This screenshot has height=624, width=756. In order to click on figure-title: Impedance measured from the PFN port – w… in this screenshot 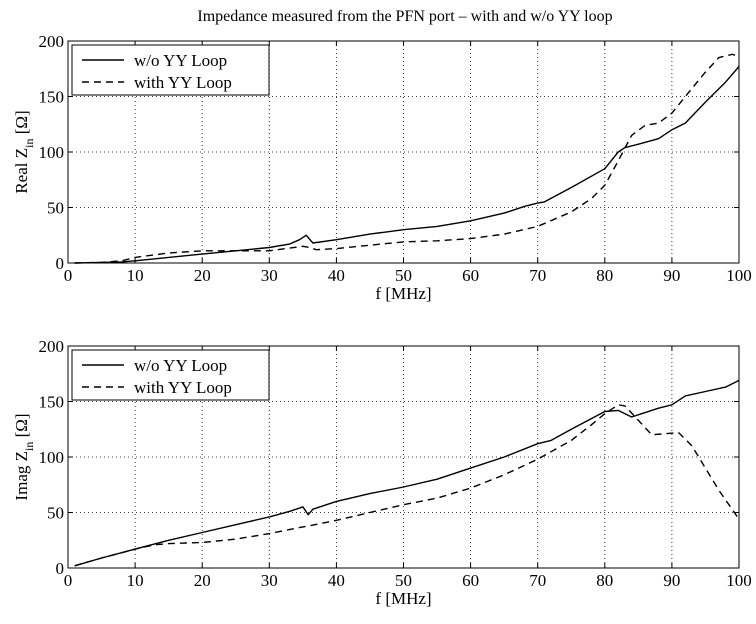, I will do `click(404, 16)`.